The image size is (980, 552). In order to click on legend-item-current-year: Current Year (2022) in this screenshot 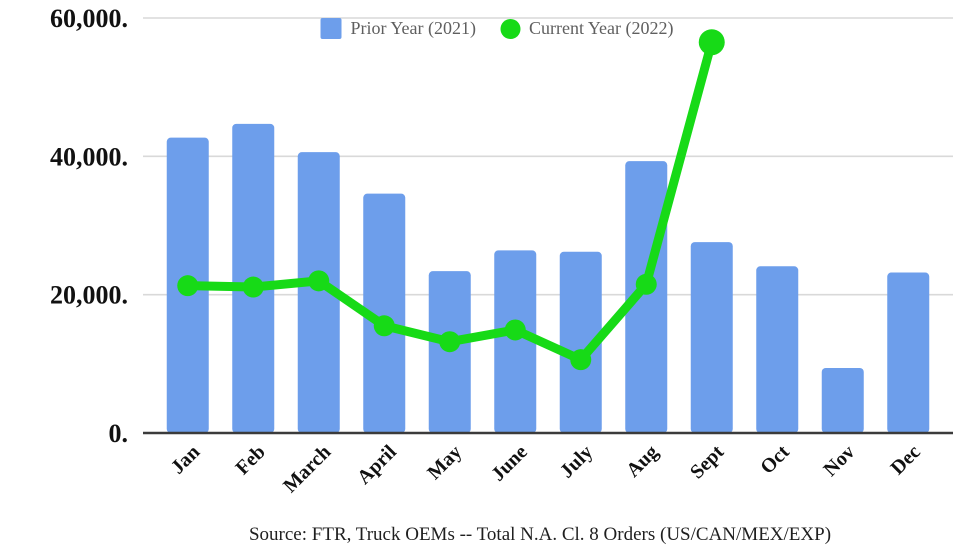, I will do `click(586, 28)`.